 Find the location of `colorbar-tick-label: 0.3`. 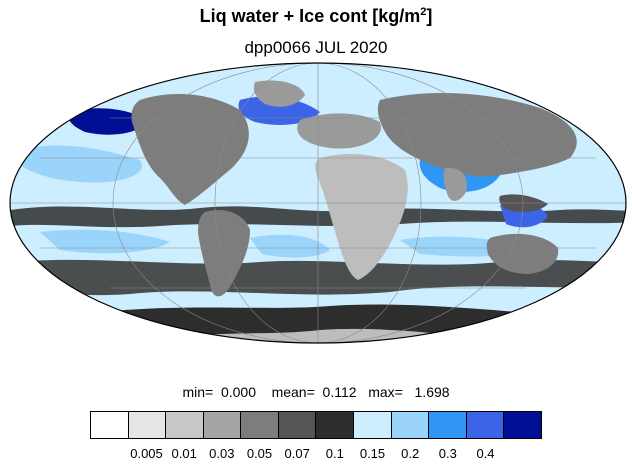

colorbar-tick-label: 0.3 is located at coordinates (447, 453).